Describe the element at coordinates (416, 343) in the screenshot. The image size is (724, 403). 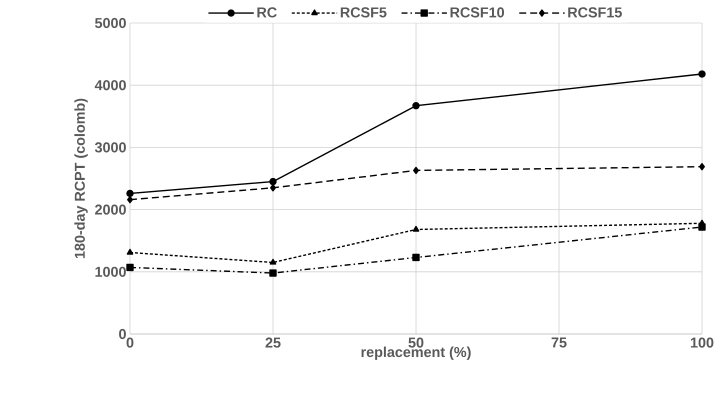
I see `x-tick-label: 50` at that location.